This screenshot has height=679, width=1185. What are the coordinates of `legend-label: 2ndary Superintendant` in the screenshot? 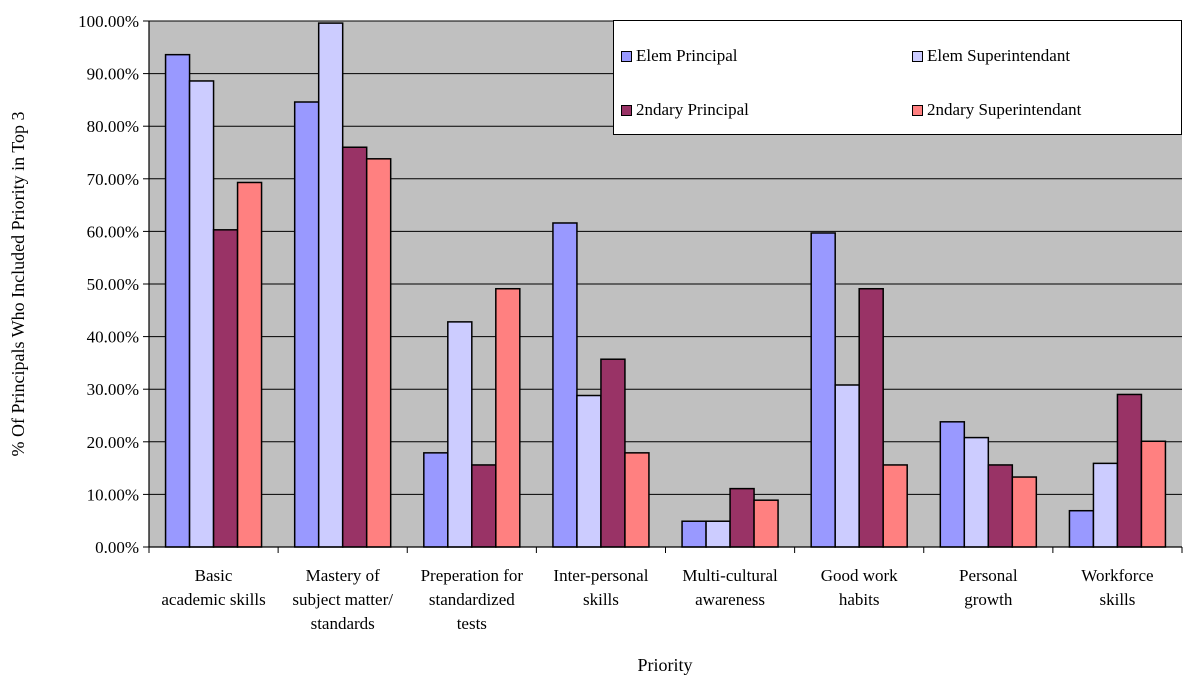 It's located at (1004, 109).